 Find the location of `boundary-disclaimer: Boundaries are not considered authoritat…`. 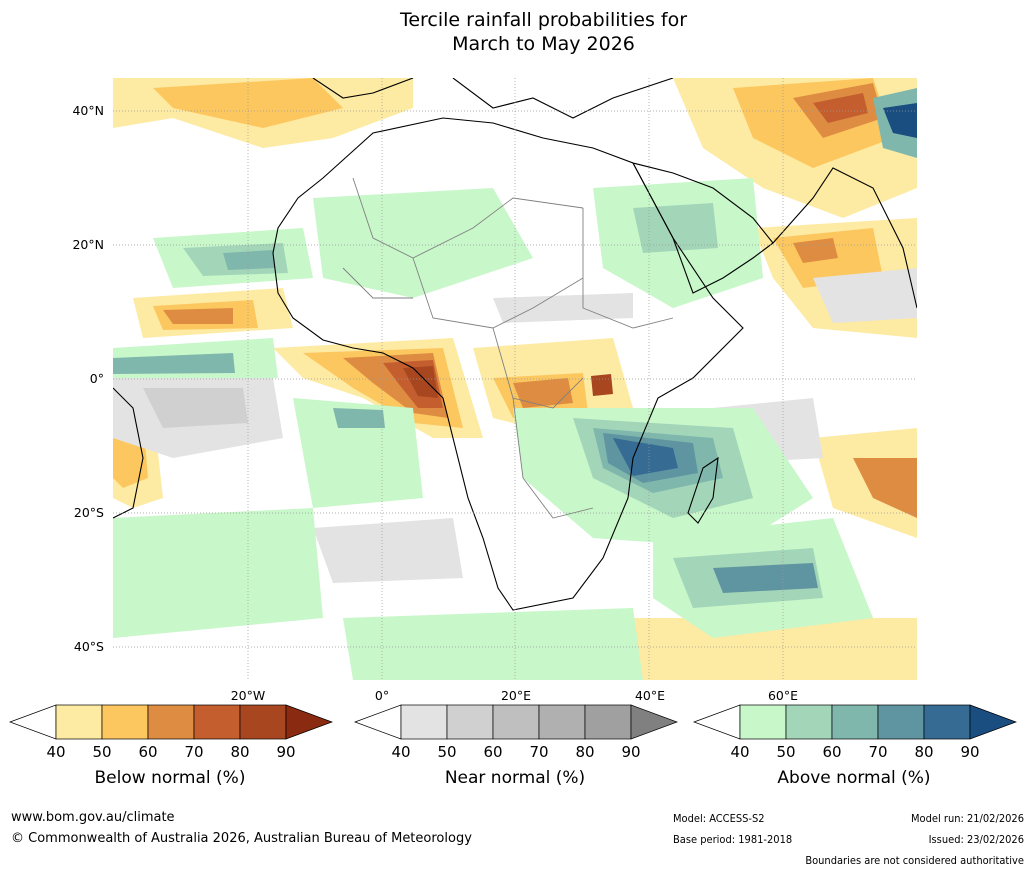

boundary-disclaimer: Boundaries are not considered authoritat… is located at coordinates (914, 860).